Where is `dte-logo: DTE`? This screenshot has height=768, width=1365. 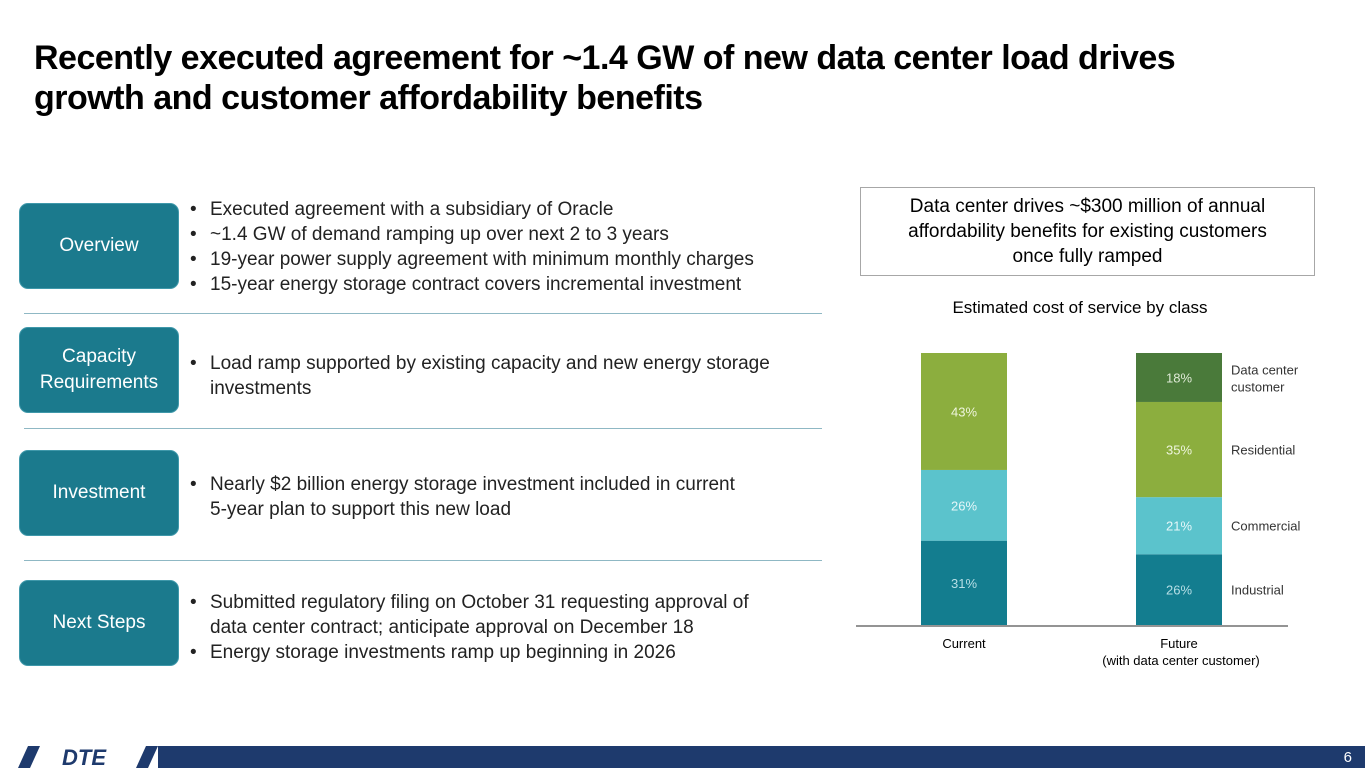
dte-logo: DTE is located at coordinates (88, 757).